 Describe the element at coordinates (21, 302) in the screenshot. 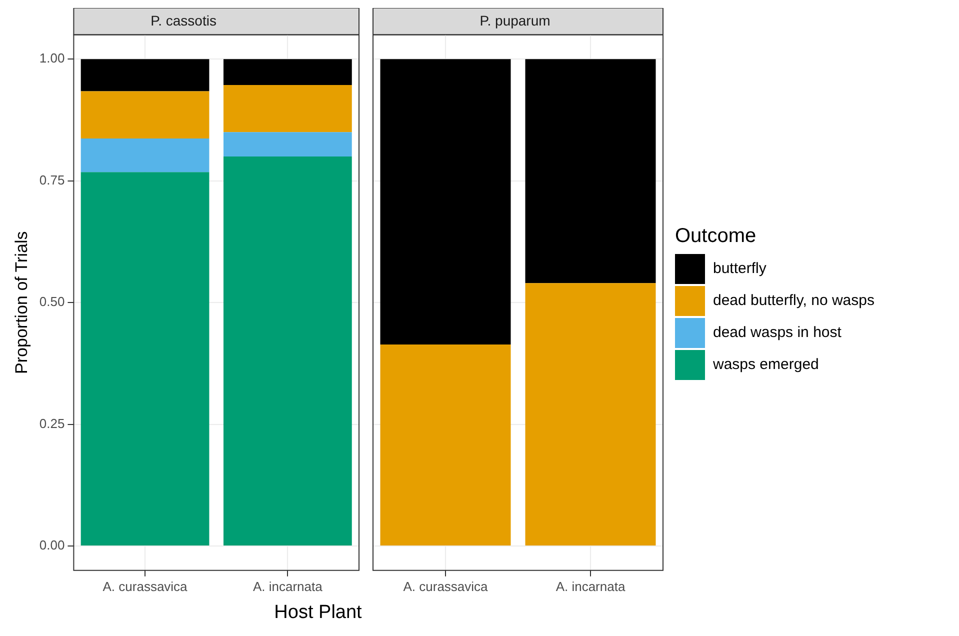

I see `y-axis-title: Proportion of Trials` at that location.